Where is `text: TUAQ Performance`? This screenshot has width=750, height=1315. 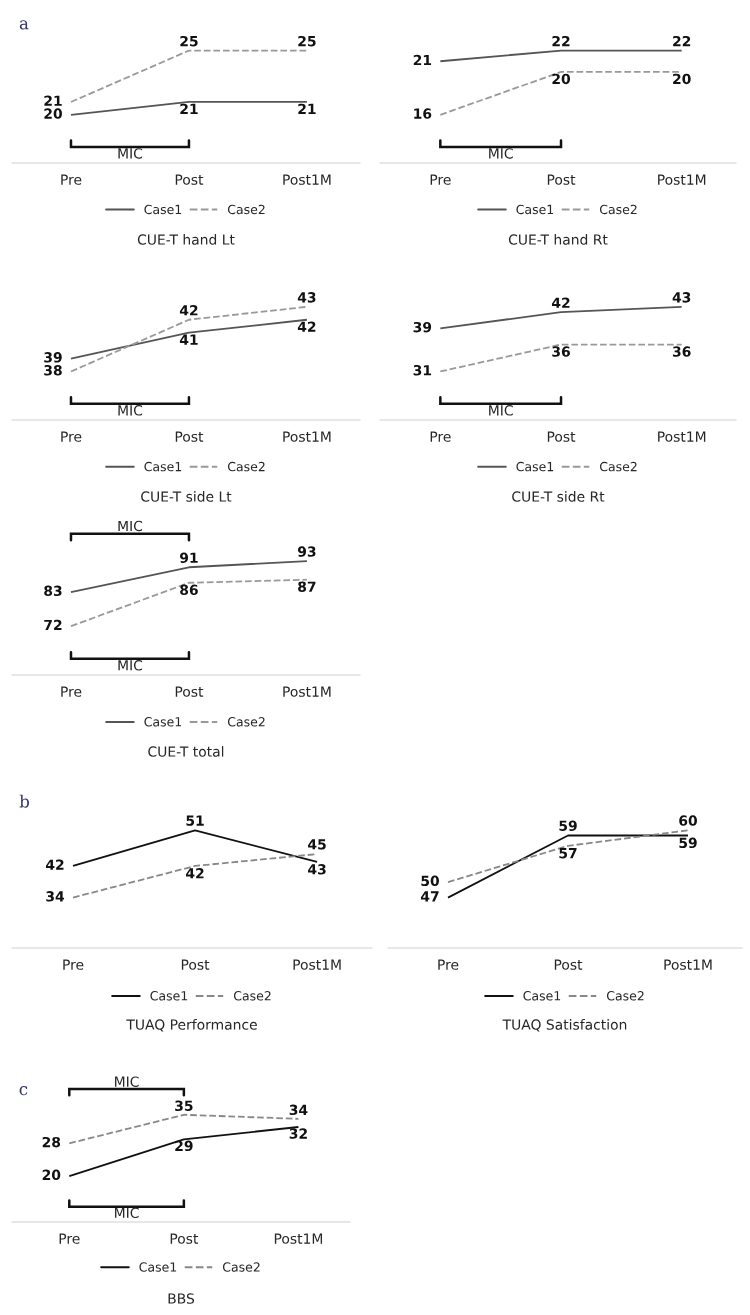 text: TUAQ Performance is located at coordinates (191, 1025).